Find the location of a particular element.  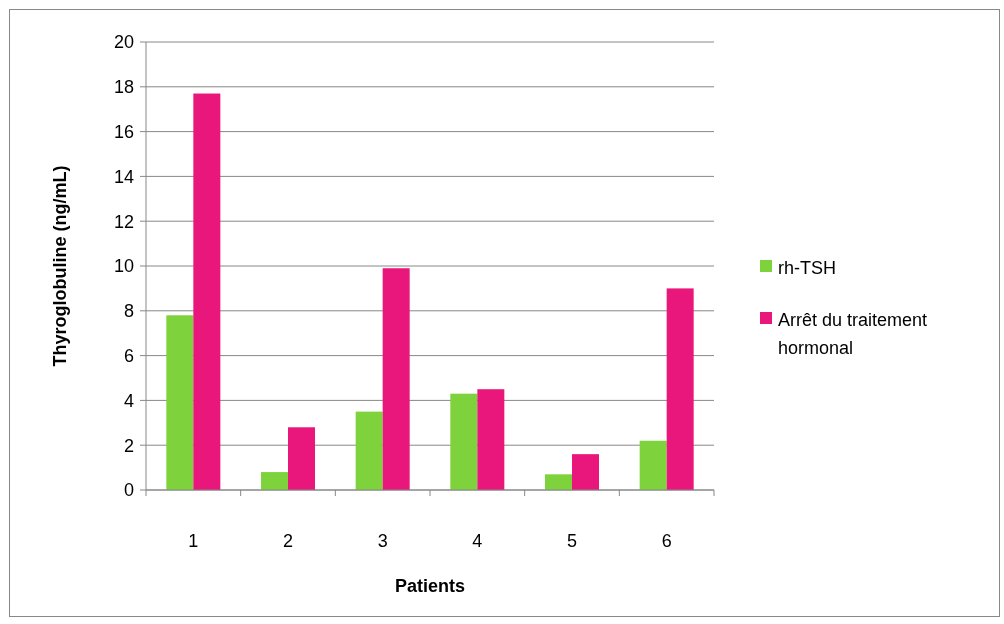

x-tick-label: 1 is located at coordinates (193, 541).